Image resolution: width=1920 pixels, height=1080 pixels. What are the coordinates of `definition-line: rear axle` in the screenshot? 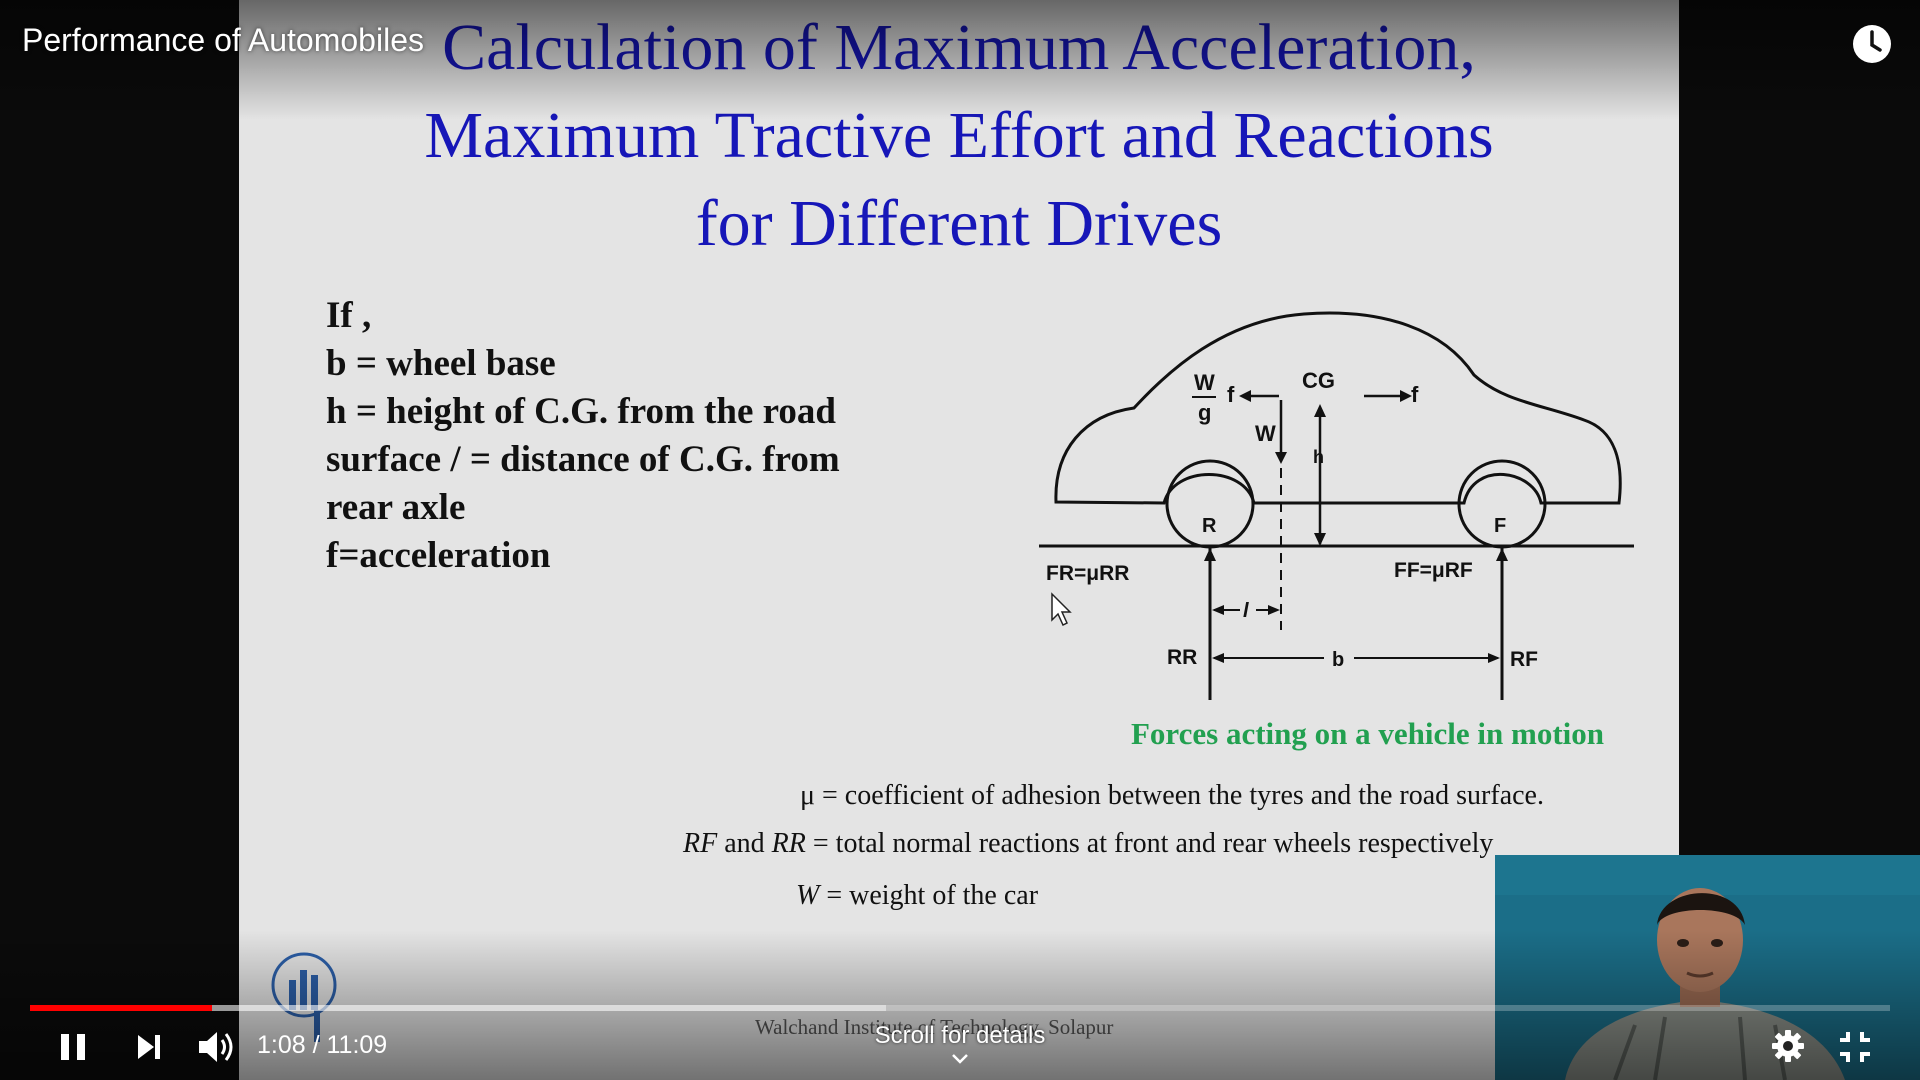 It's located at (396, 507).